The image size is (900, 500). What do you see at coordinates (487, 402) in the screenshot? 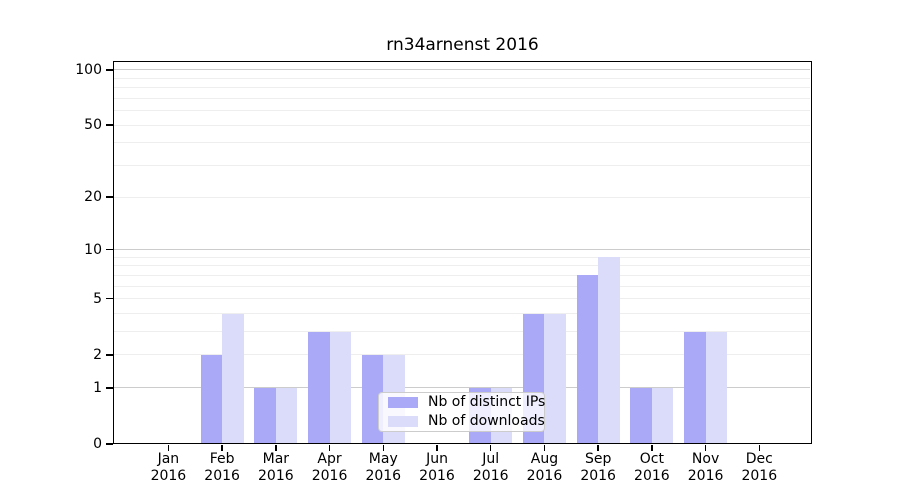
I see `legend-label: Nb of distinct IPs` at bounding box center [487, 402].